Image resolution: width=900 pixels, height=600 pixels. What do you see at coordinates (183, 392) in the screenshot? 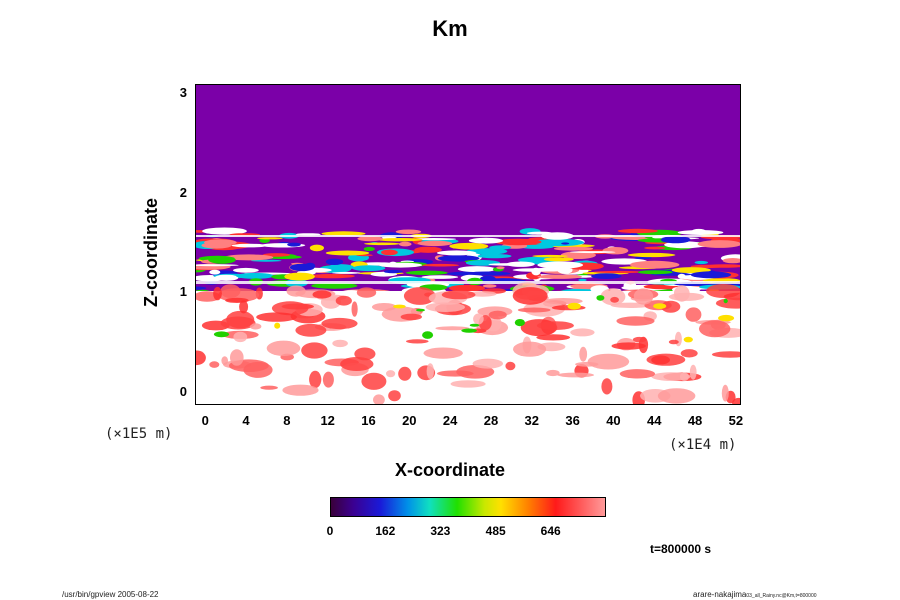
I see `y-tick-label: 0` at bounding box center [183, 392].